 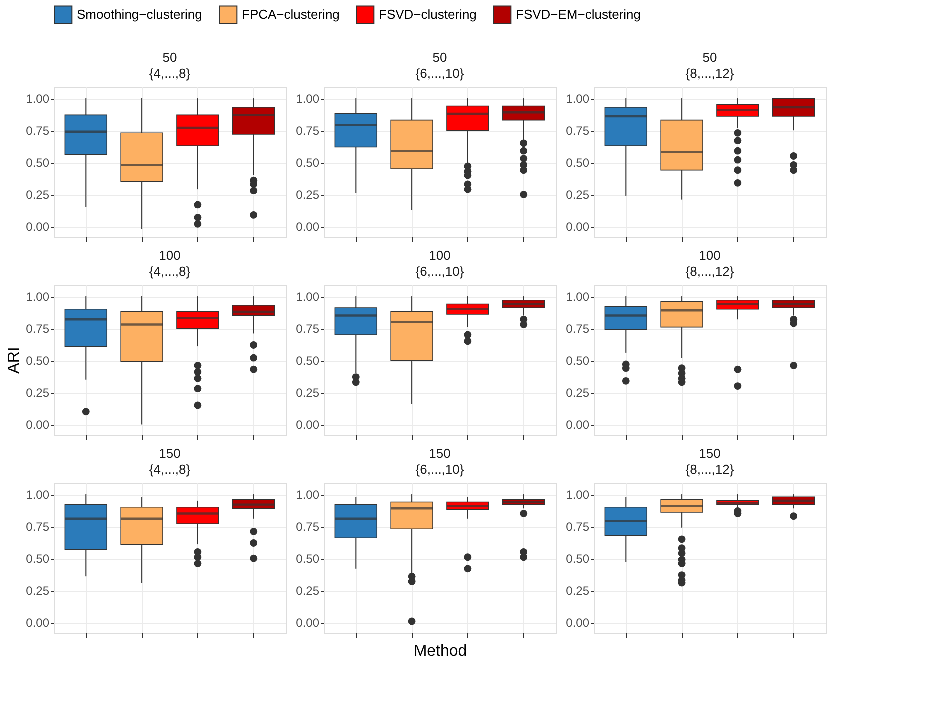 What do you see at coordinates (578, 14) in the screenshot?
I see `legend-label: FSVD−EM−clustering` at bounding box center [578, 14].